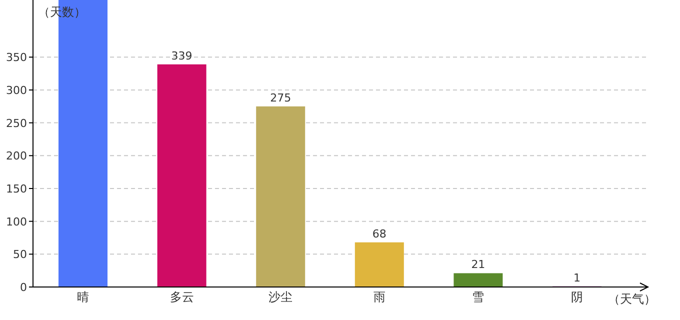 The height and width of the screenshot is (320, 680). Describe the element at coordinates (478, 297) in the screenshot. I see `x-tick-label: 雪` at that location.